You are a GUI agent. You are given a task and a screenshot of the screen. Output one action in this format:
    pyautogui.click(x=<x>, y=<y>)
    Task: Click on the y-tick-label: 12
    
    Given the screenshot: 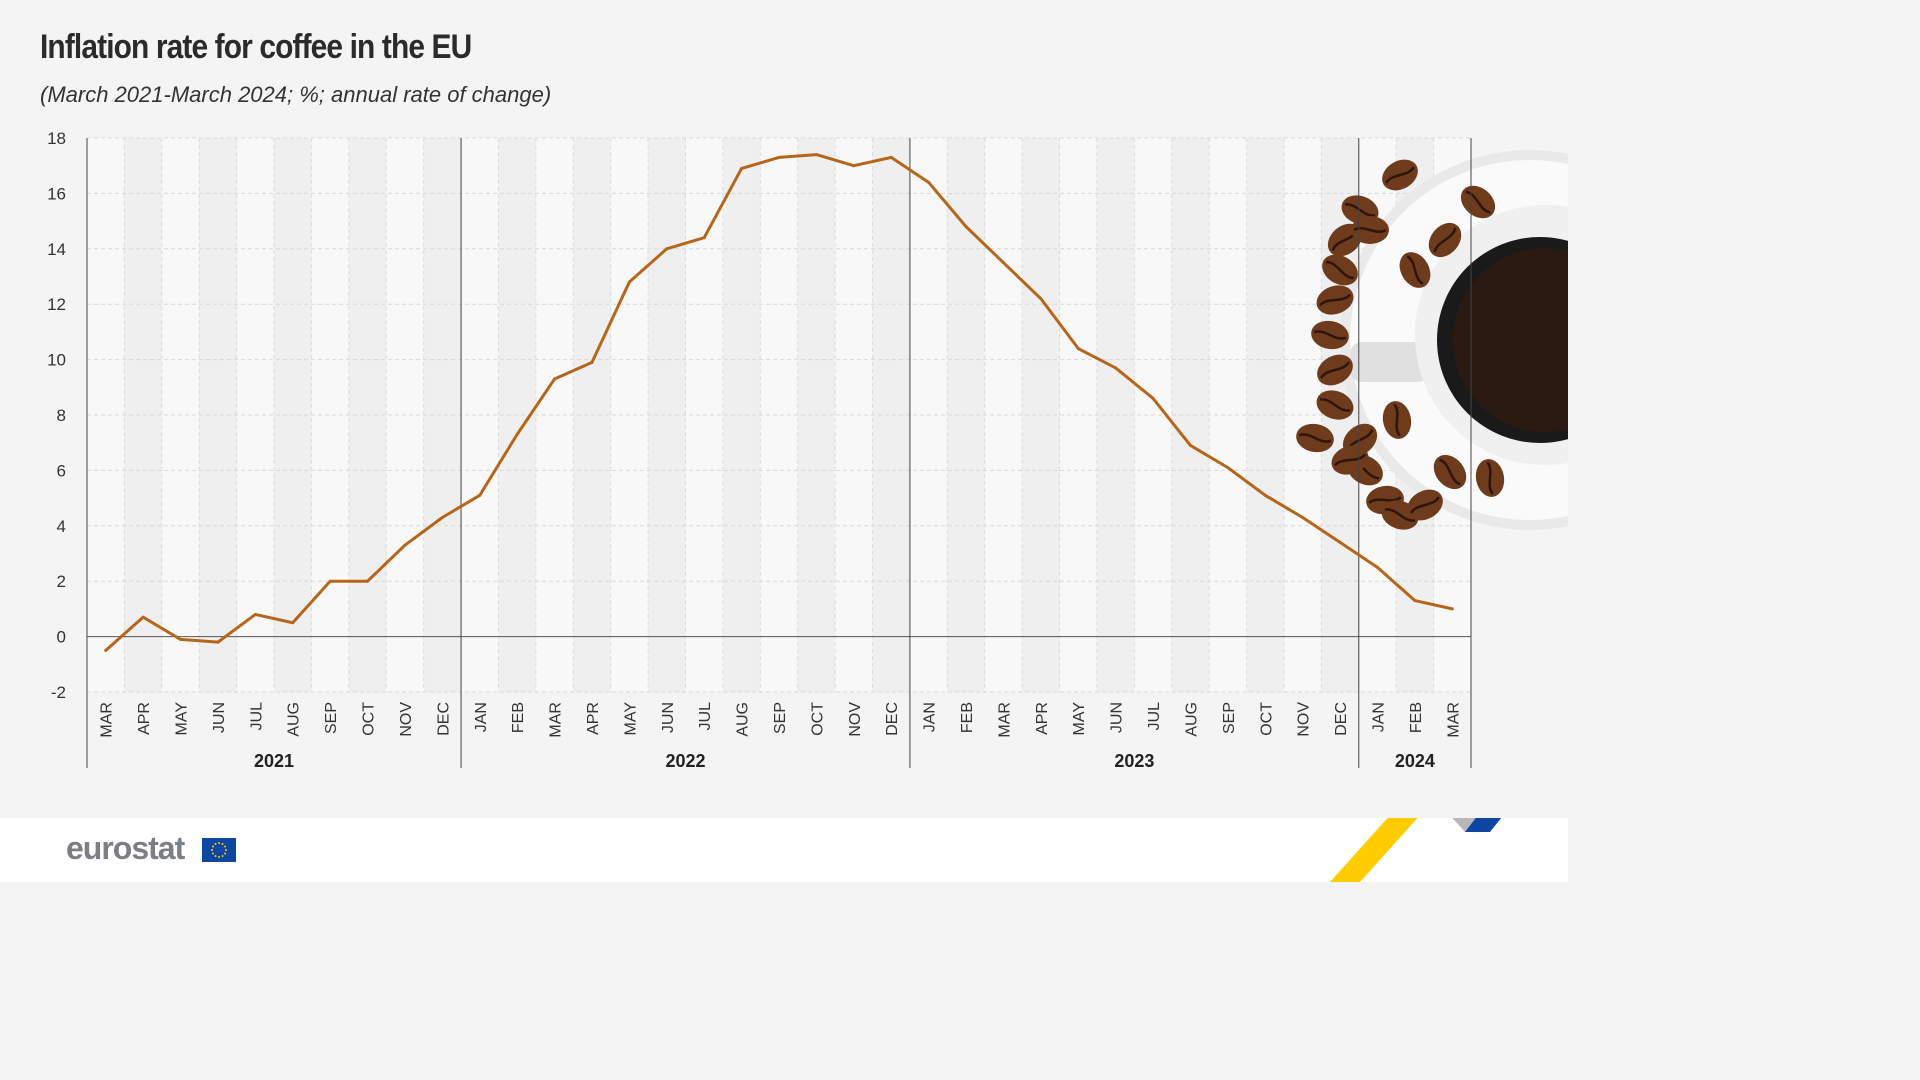 What is the action you would take?
    pyautogui.click(x=56, y=304)
    